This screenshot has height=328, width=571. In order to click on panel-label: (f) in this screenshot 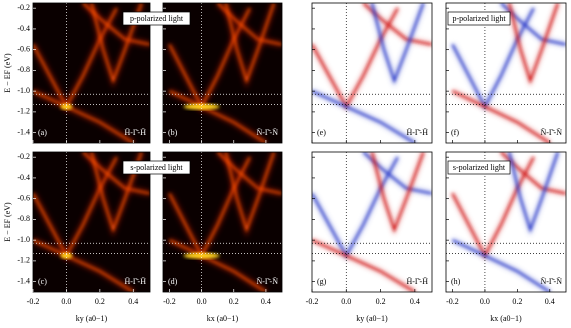, I will do `click(455, 132)`.